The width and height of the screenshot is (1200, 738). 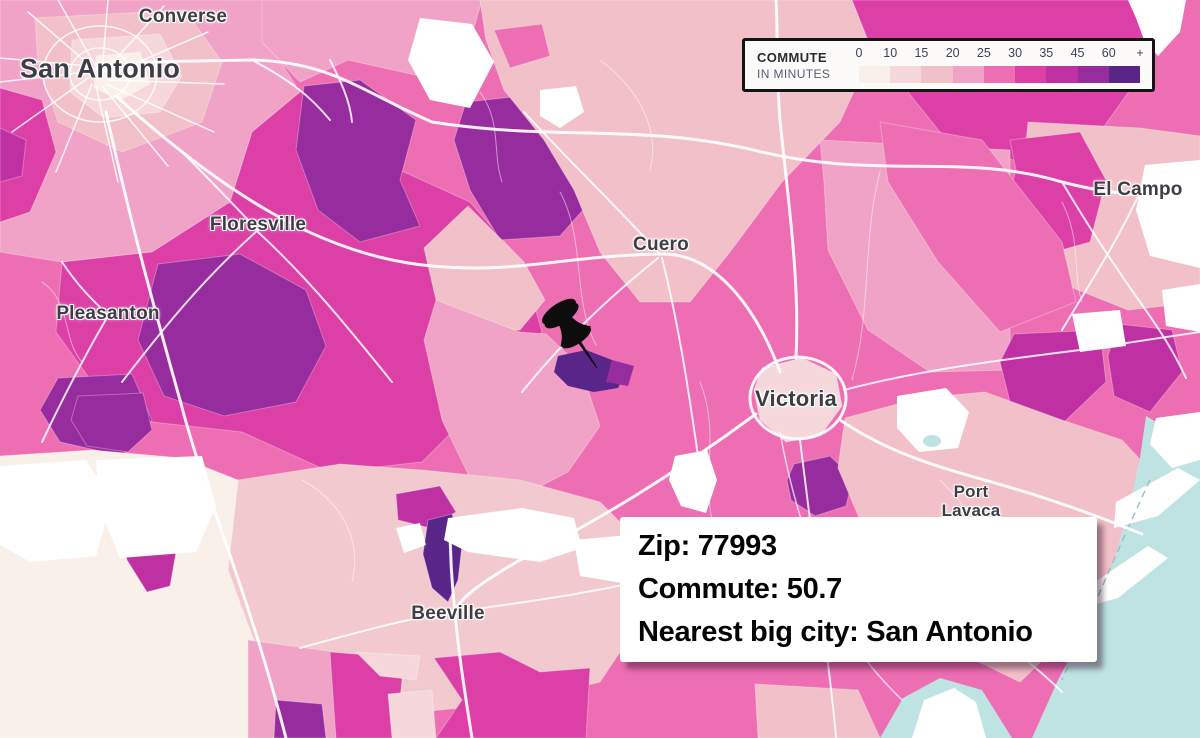 I want to click on legend-tick-30: 30, so click(x=1015, y=53).